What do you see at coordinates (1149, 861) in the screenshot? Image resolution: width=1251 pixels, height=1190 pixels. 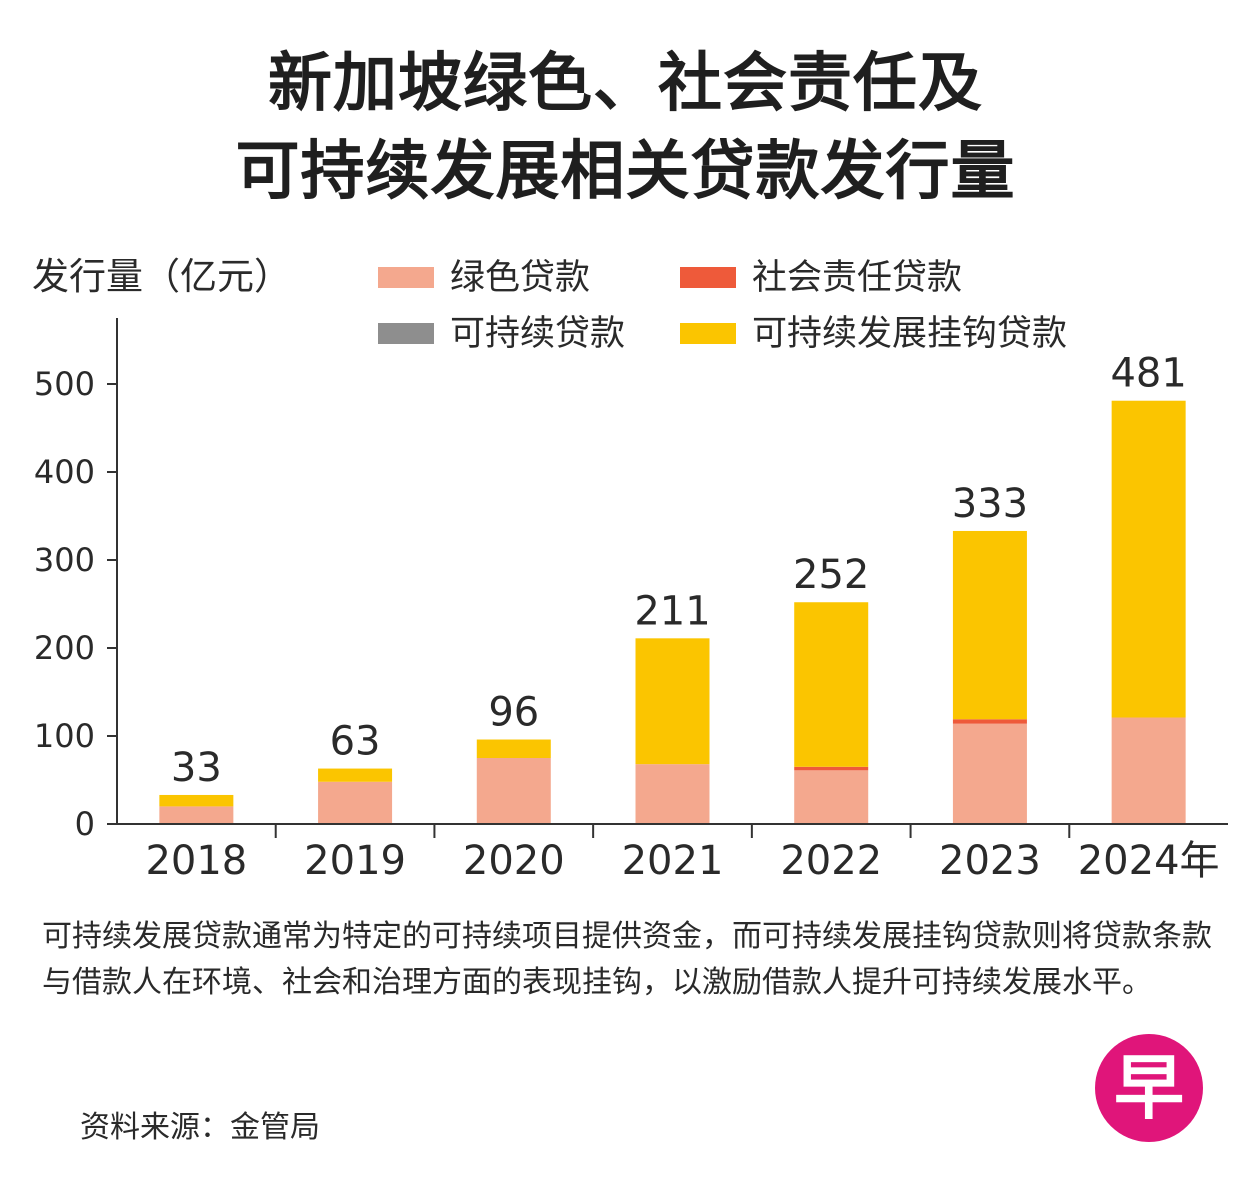 I see `x-tick-label: 2024年` at bounding box center [1149, 861].